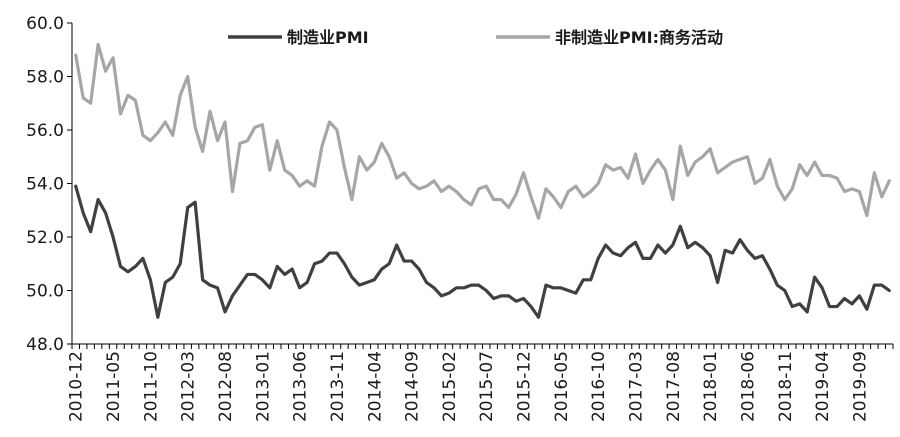 This screenshot has height=437, width=900. Describe the element at coordinates (450, 386) in the screenshot. I see `x-tick-label: 2015-02` at that location.